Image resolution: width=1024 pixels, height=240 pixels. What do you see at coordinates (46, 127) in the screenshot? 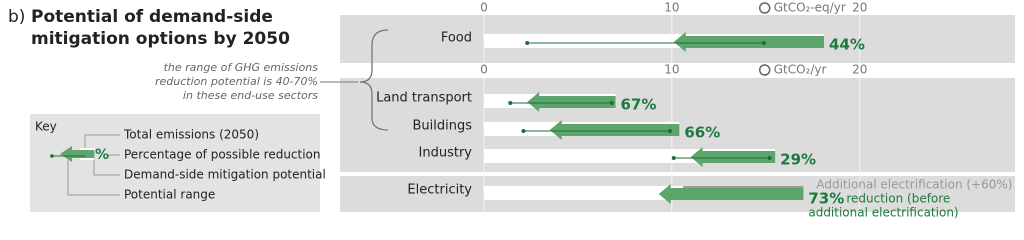
I see `key-title: Key` at bounding box center [46, 127].